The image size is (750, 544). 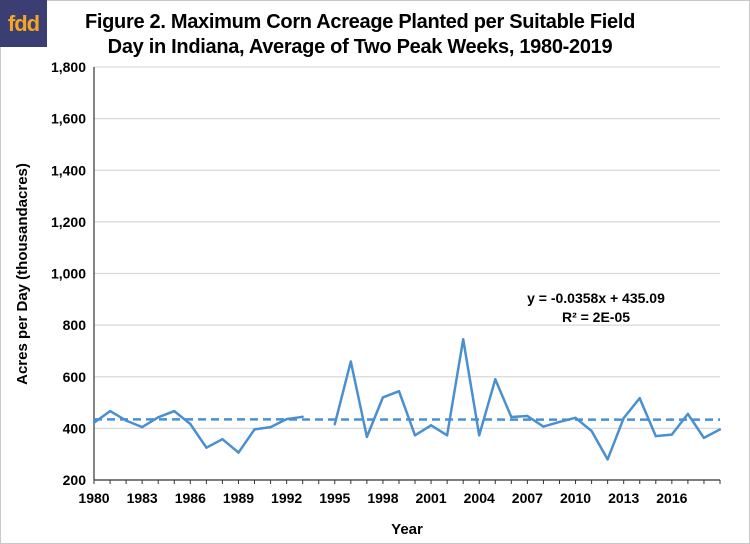 What do you see at coordinates (527, 498) in the screenshot?
I see `x-tick-label: 2007` at bounding box center [527, 498].